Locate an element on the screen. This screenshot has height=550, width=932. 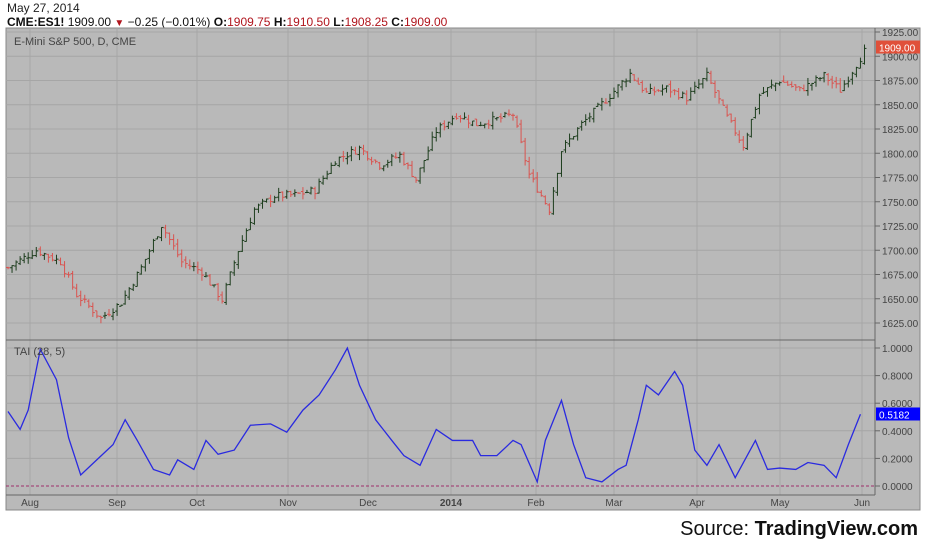
low-value: 1908.25 is located at coordinates (366, 22).